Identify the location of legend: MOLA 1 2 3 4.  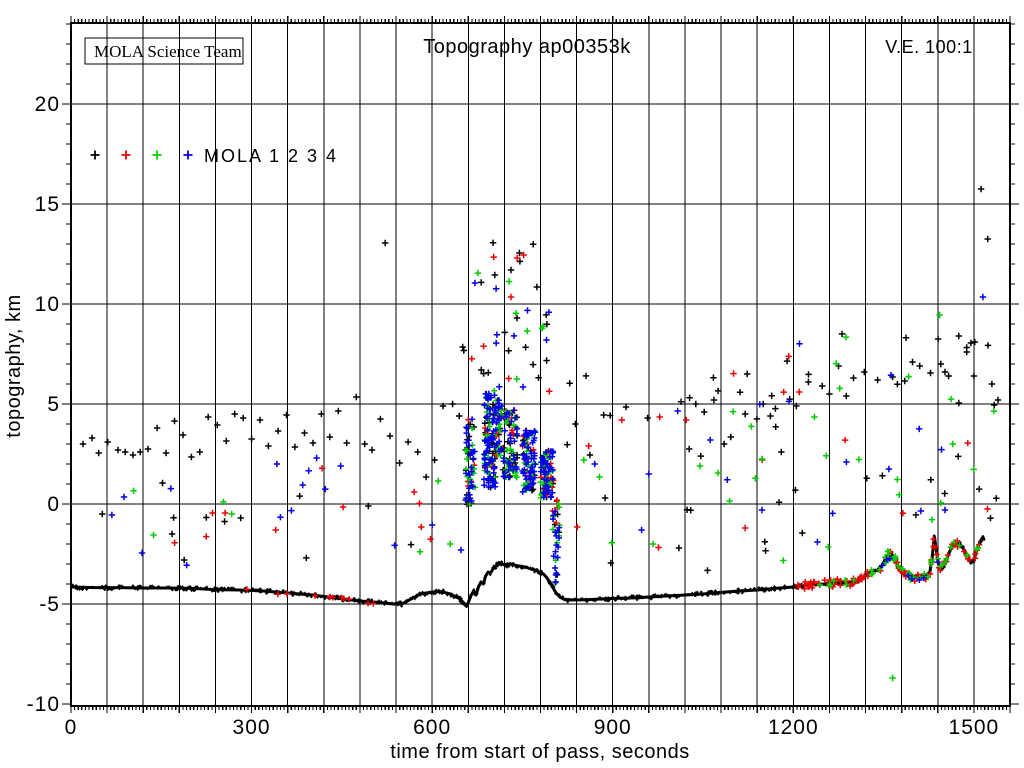
(214, 156).